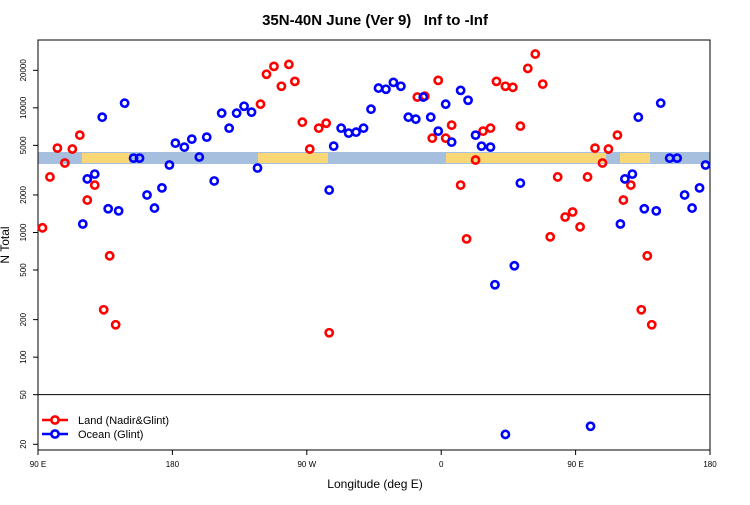 The width and height of the screenshot is (750, 505). Describe the element at coordinates (375, 20) in the screenshot. I see `chart-title: 35N-40N June (Ver 9) Inf to -Inf` at that location.